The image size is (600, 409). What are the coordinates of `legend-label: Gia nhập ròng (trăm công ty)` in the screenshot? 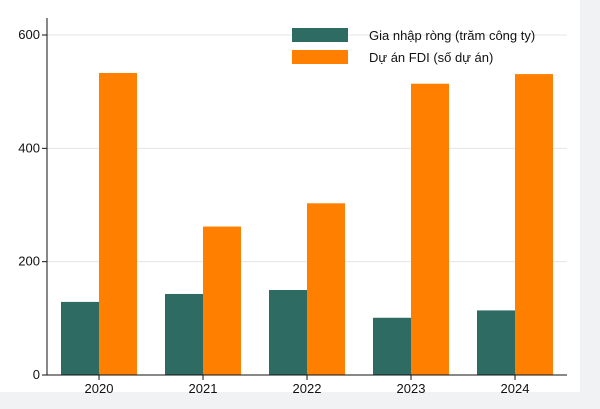 It's located at (452, 35).